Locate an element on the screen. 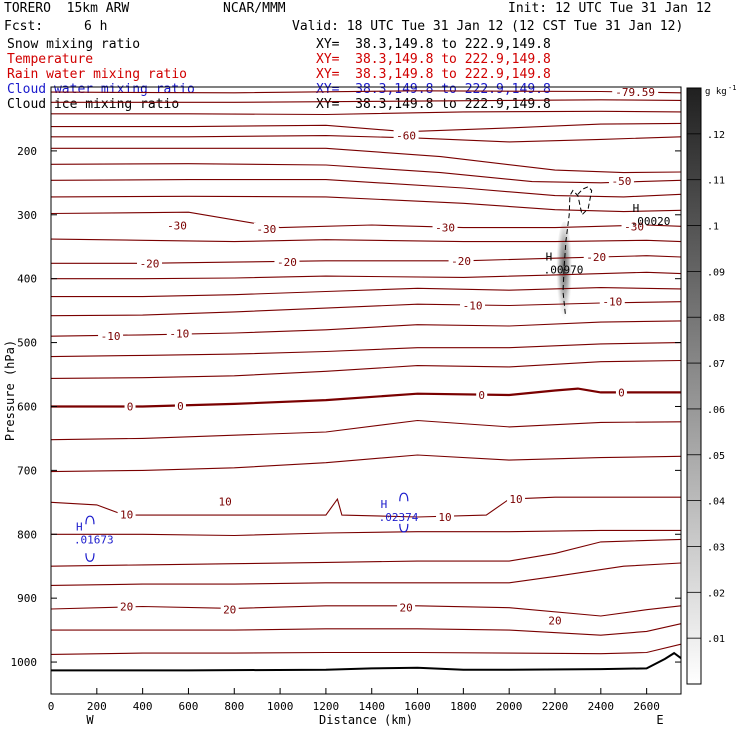 This screenshot has width=740, height=740. y-tick-label: 600 is located at coordinates (27, 406).